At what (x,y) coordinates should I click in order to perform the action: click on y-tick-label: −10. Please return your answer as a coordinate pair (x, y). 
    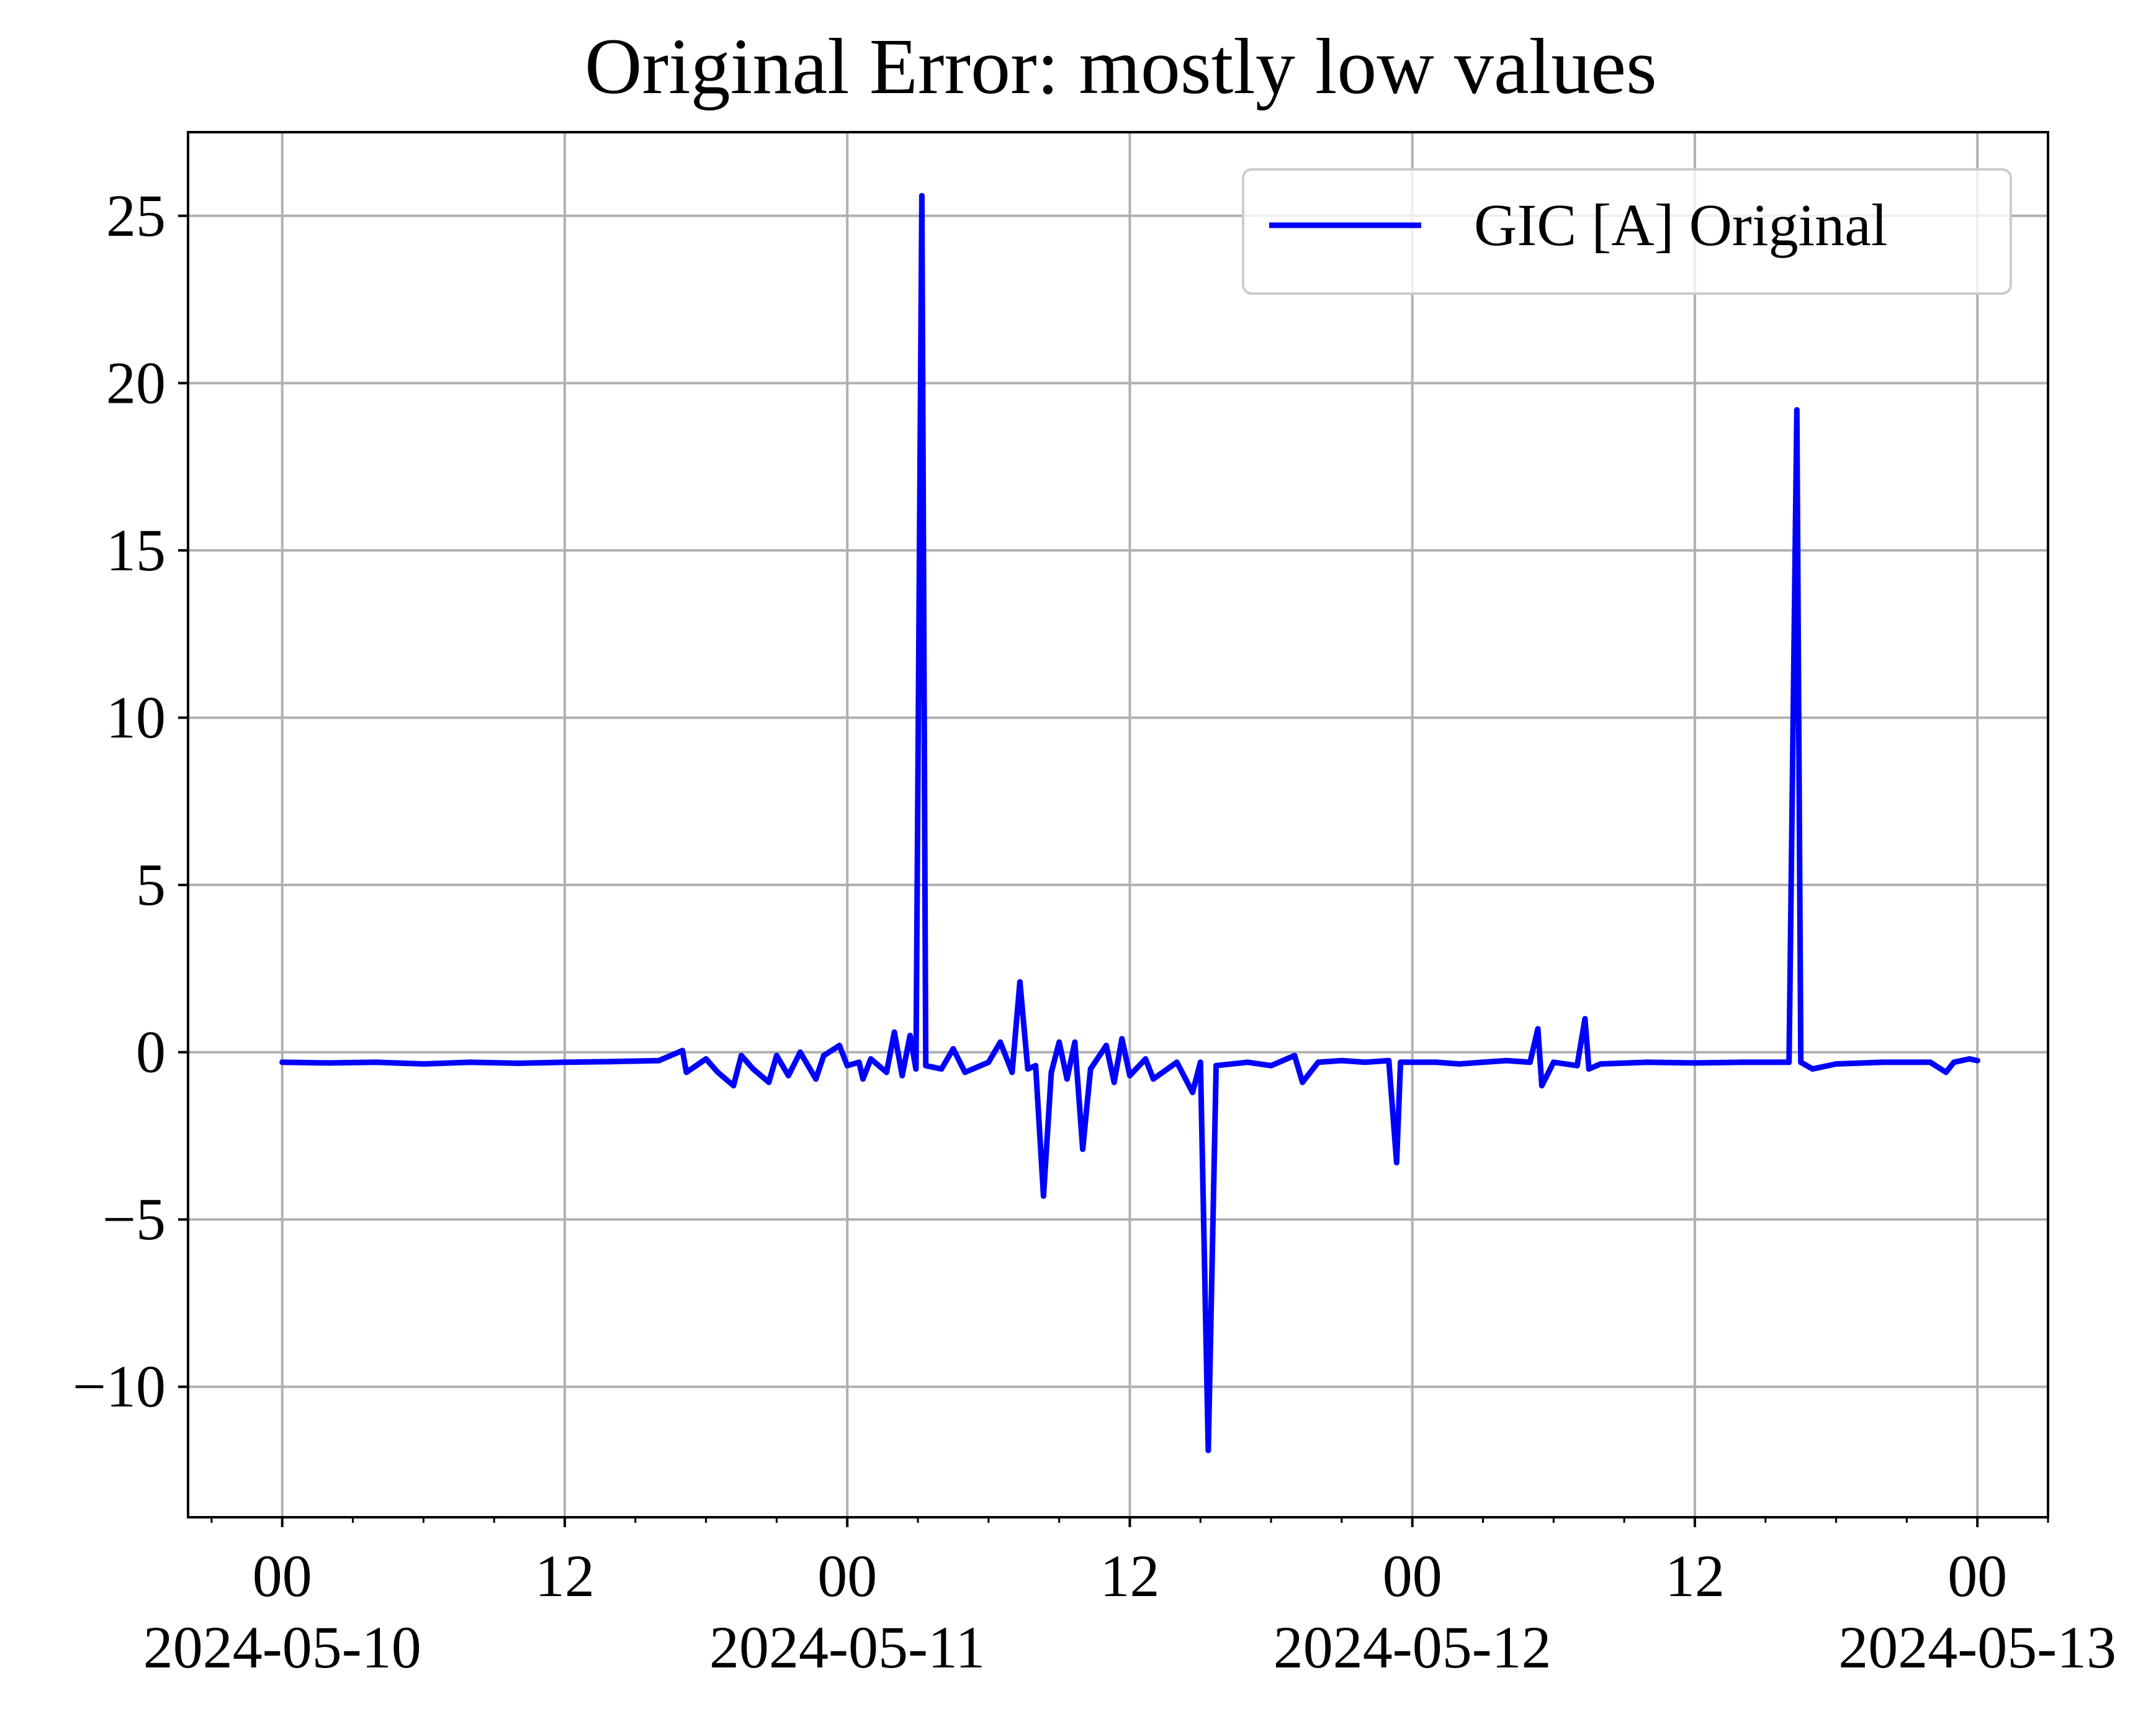
    Looking at the image, I should click on (119, 1386).